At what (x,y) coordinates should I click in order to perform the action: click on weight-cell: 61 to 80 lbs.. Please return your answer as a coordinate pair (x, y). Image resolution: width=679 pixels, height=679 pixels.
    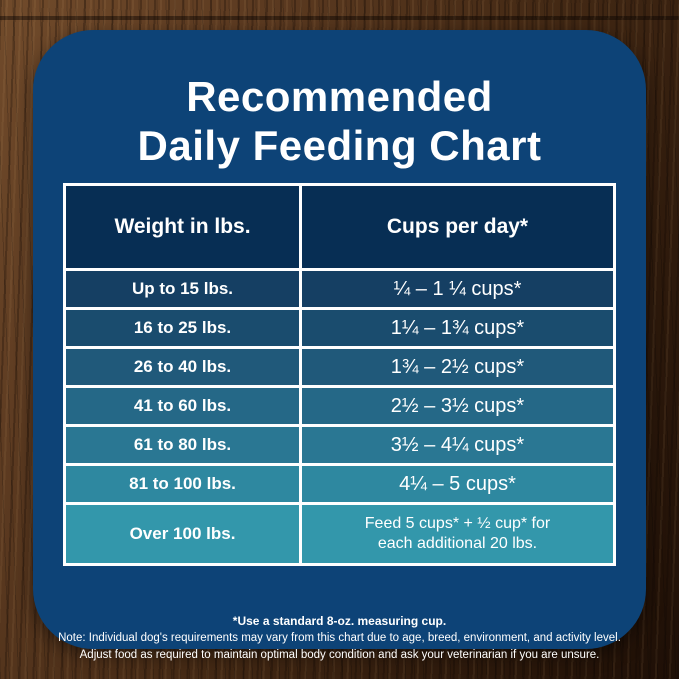
    Looking at the image, I should click on (182, 445).